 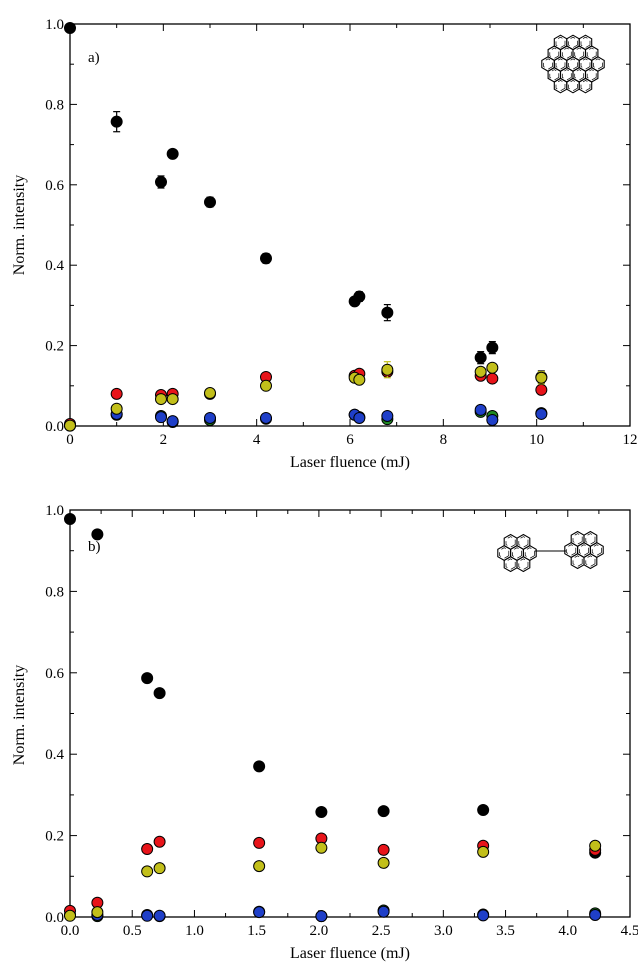 I want to click on y-tick-label: 0.2, so click(x=54, y=347).